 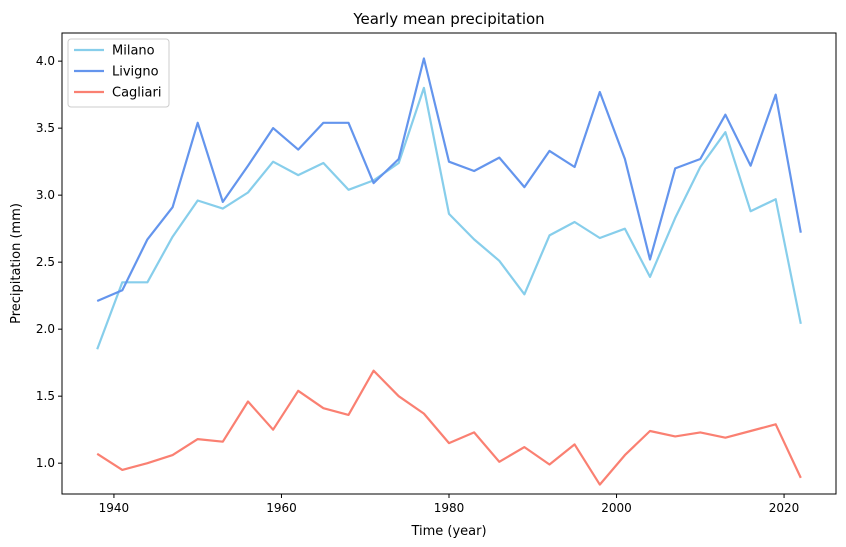 What do you see at coordinates (784, 508) in the screenshot?
I see `x-tick-label: 2020` at bounding box center [784, 508].